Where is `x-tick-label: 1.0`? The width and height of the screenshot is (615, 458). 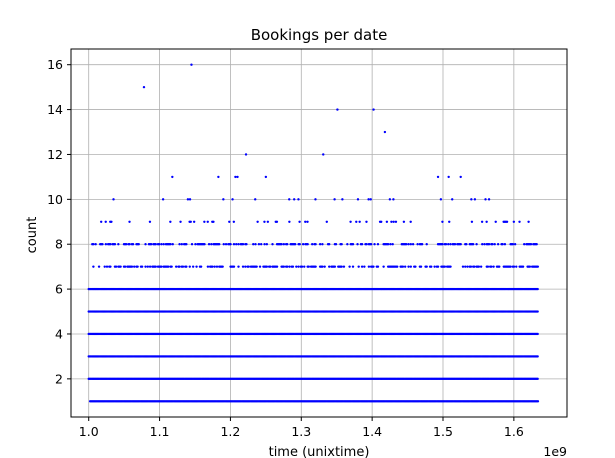
x-tick-label: 1.0 is located at coordinates (89, 431).